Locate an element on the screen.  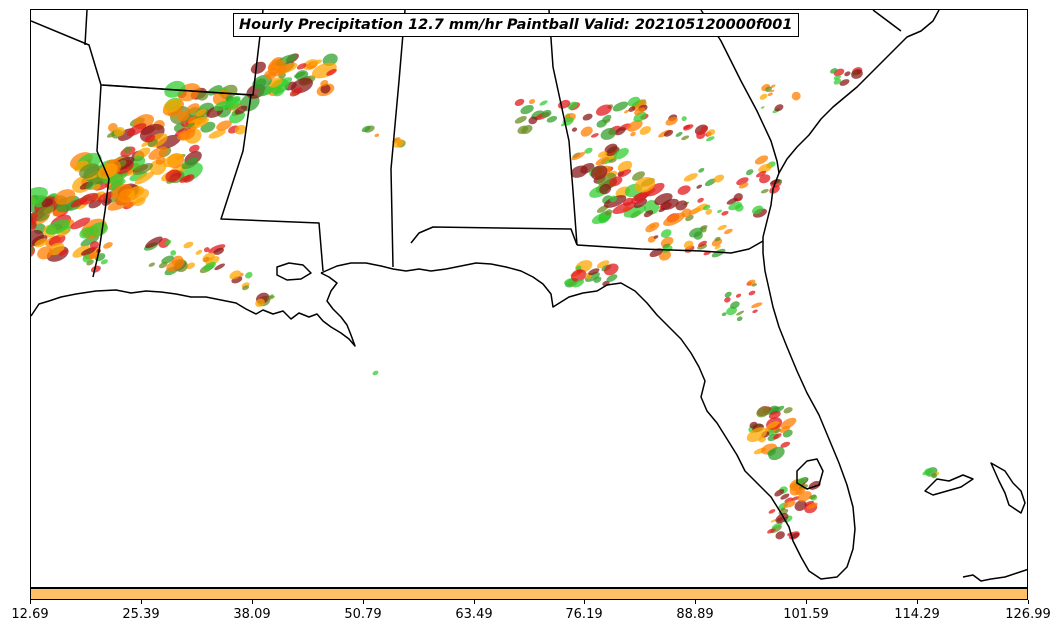
state-line-ga-fl is located at coordinates (670, 247).